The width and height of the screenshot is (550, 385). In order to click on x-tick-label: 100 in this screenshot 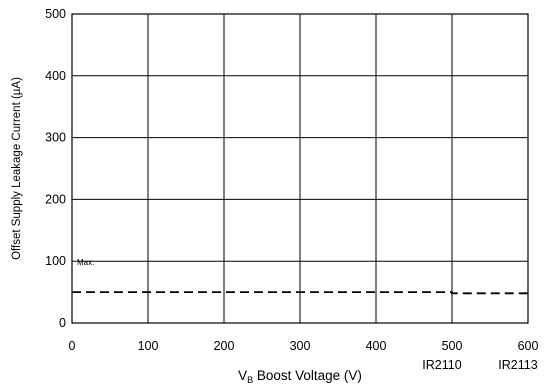, I will do `click(148, 346)`.